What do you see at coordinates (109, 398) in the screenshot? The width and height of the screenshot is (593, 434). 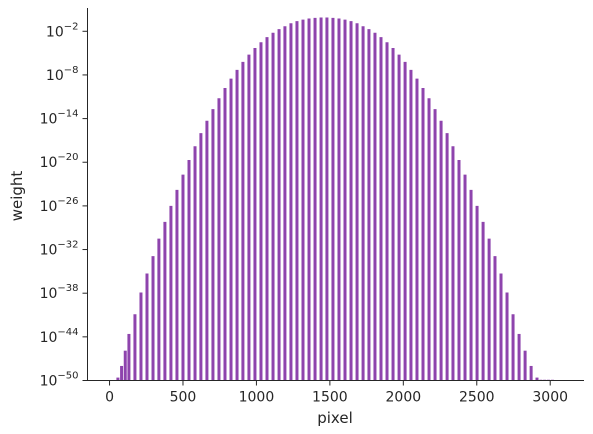 I see `x-tick-label: 0` at bounding box center [109, 398].